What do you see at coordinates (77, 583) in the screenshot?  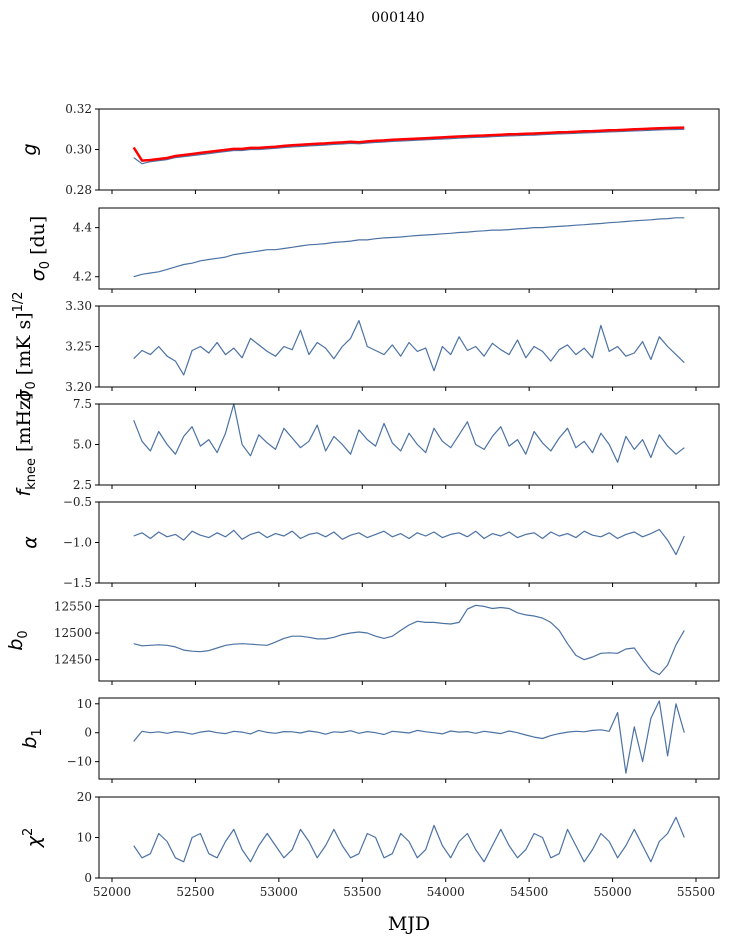 I see `y-tick-label: −1.5` at bounding box center [77, 583].